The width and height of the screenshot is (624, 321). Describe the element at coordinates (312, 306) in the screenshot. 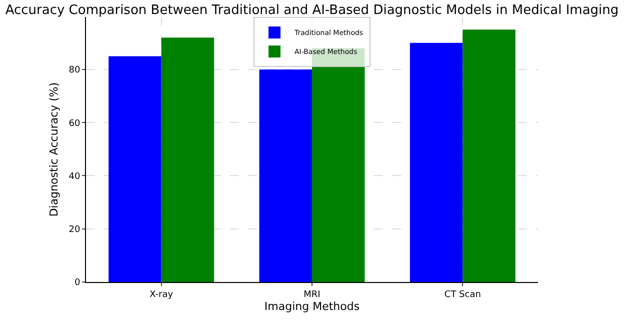

I see `x-axis-title: Imaging Methods` at that location.